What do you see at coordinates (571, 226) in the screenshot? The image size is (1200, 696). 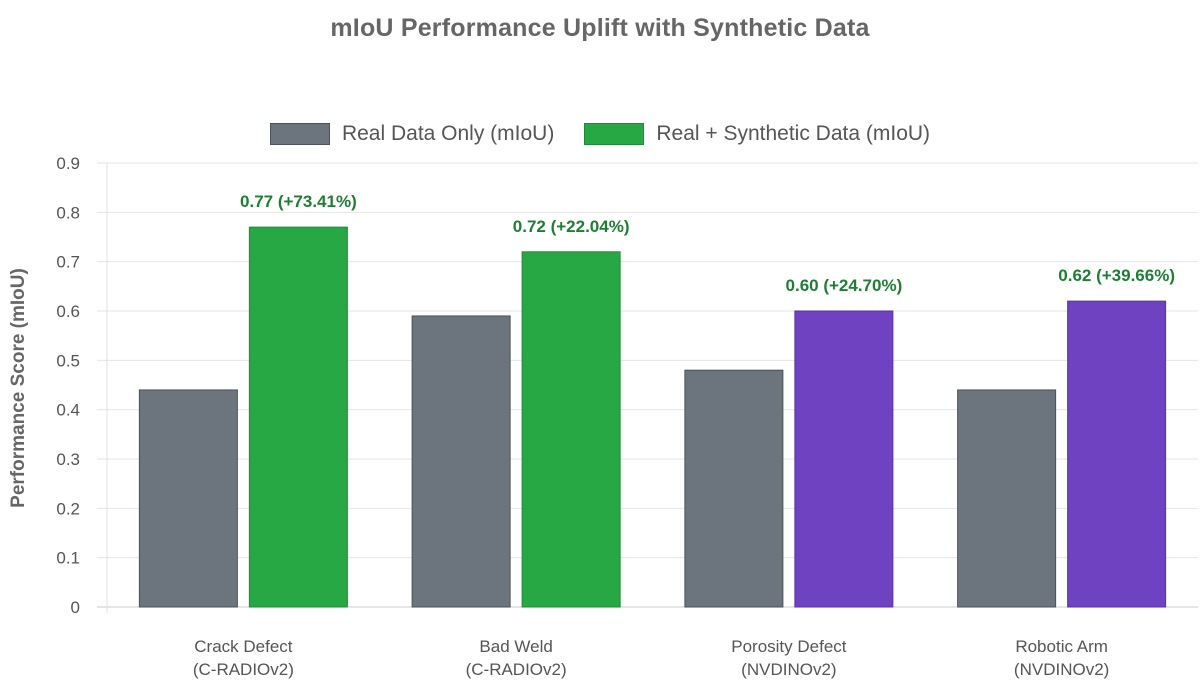 I see `data-label: 0.72 (+22.04%)` at bounding box center [571, 226].